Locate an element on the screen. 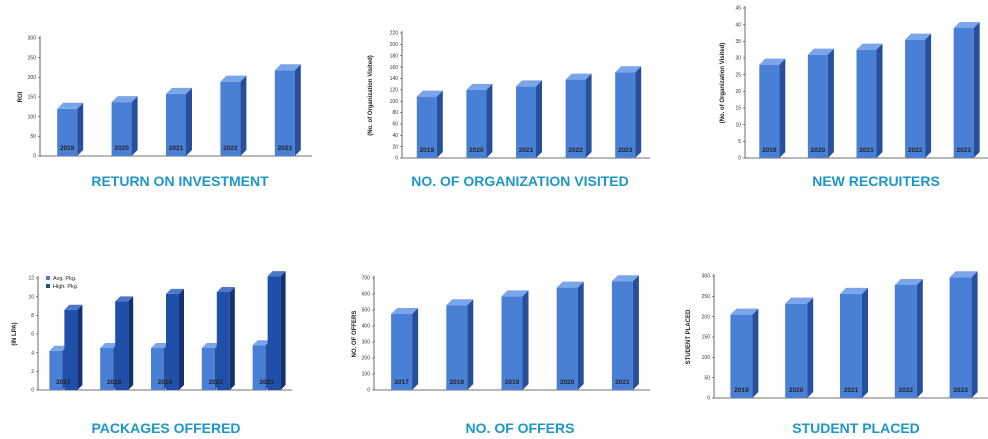 The image size is (988, 439). y-tick-label: 500 is located at coordinates (366, 311).